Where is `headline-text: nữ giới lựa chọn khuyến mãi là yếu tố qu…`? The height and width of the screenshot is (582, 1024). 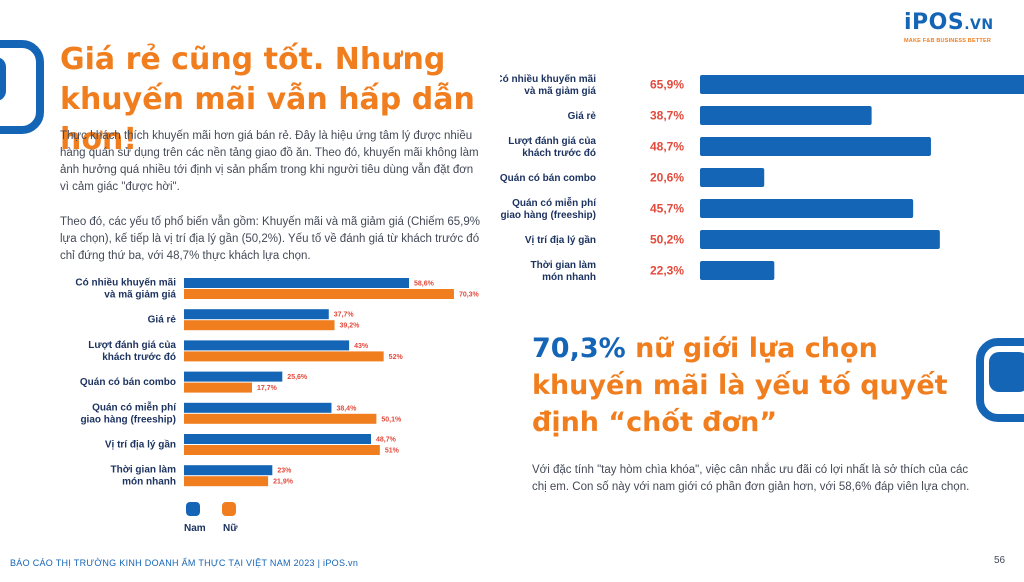 headline-text: nữ giới lựa chọn khuyến mãi là yếu tố qu… is located at coordinates (740, 385).